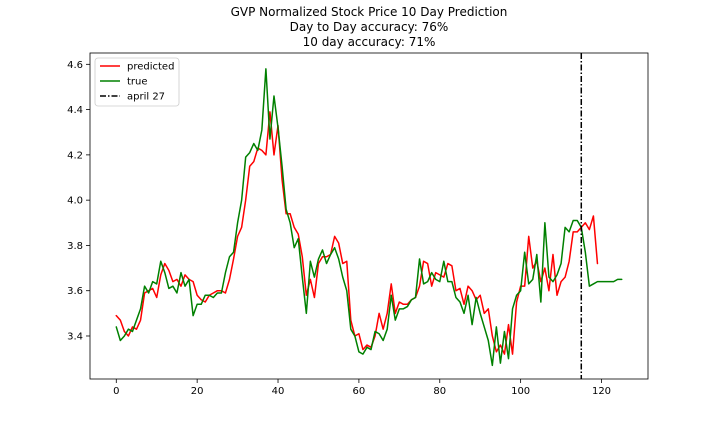 The width and height of the screenshot is (720, 432). I want to click on y-tick-label: 4.4, so click(75, 110).